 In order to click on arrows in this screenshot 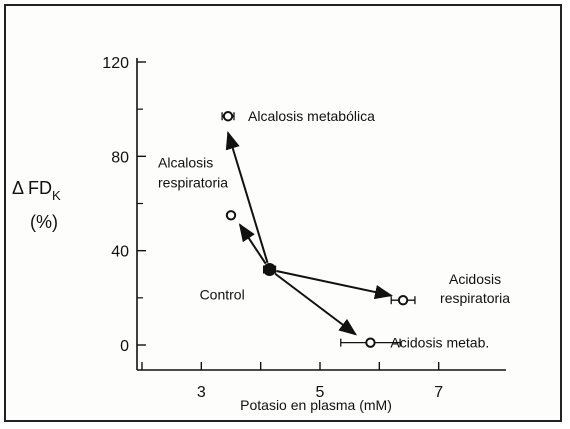, I will do `click(309, 233)`.